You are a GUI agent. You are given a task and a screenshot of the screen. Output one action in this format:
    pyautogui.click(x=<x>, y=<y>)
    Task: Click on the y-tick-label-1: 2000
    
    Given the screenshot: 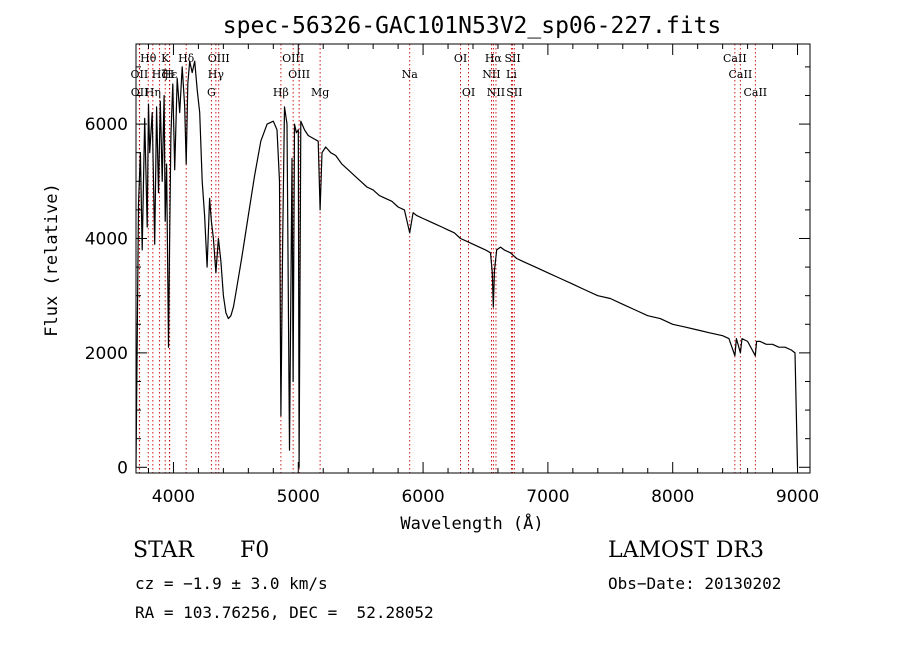 What is the action you would take?
    pyautogui.click(x=106, y=354)
    